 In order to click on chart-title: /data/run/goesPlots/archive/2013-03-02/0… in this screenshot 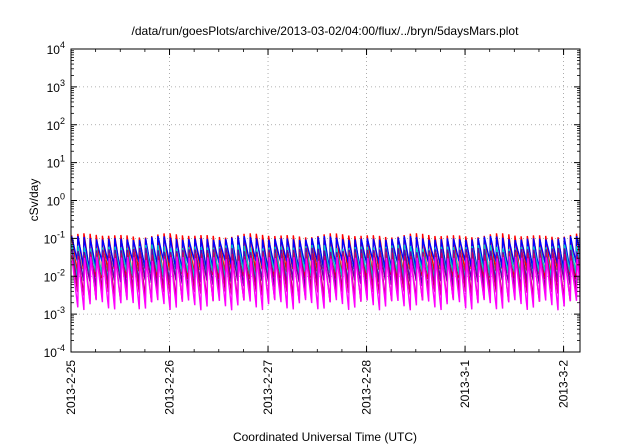, I will do `click(326, 31)`.